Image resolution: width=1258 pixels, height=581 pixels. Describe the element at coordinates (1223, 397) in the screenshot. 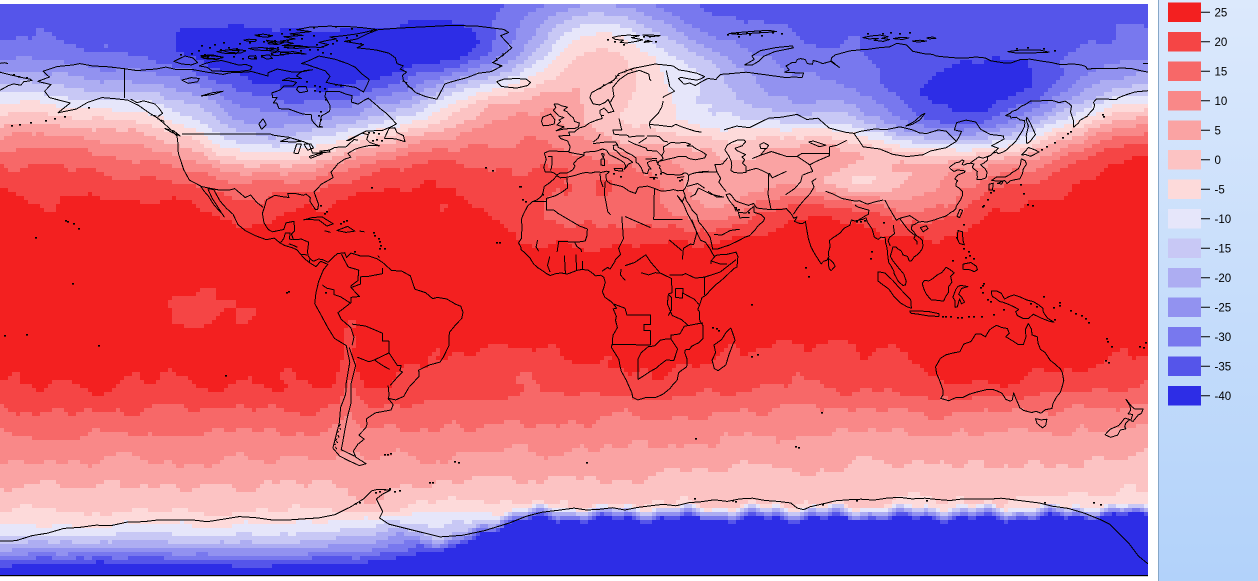

I see `svg-text: -40` at that location.